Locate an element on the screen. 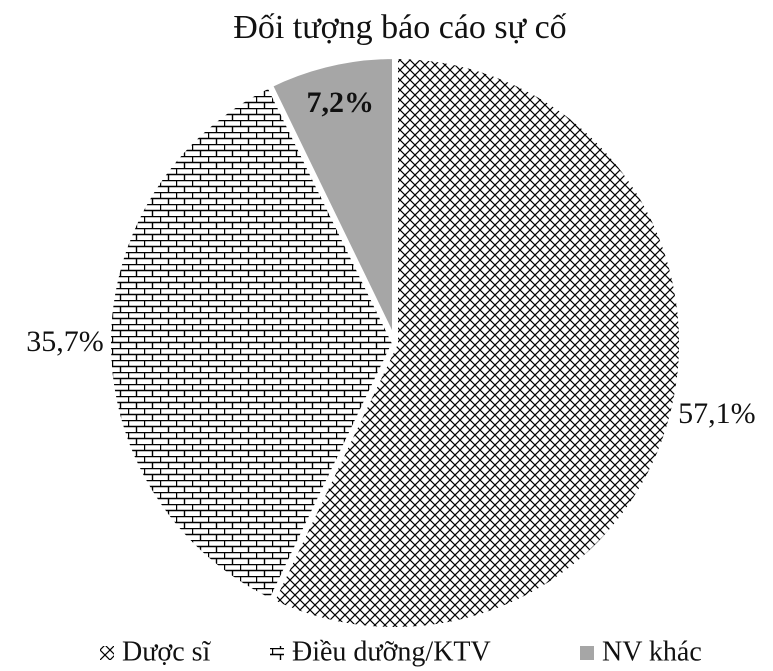 Image resolution: width=773 pixels, height=671 pixels. pie-slice is located at coordinates (331, 198).